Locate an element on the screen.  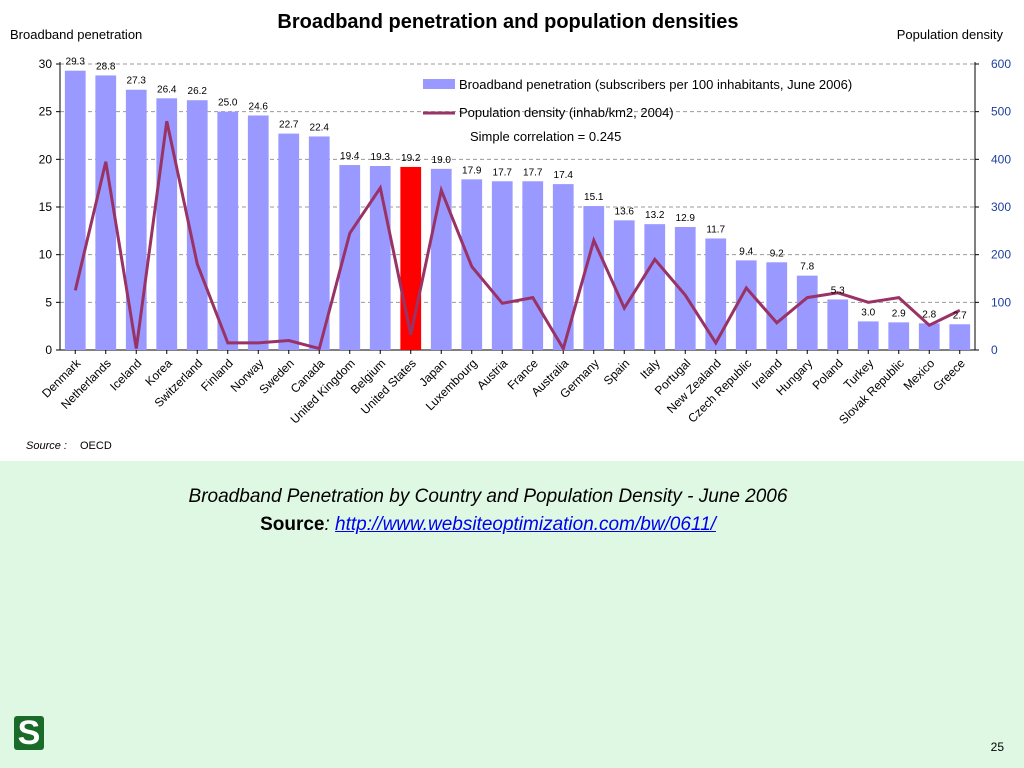
page-number: 25 is located at coordinates (997, 747).